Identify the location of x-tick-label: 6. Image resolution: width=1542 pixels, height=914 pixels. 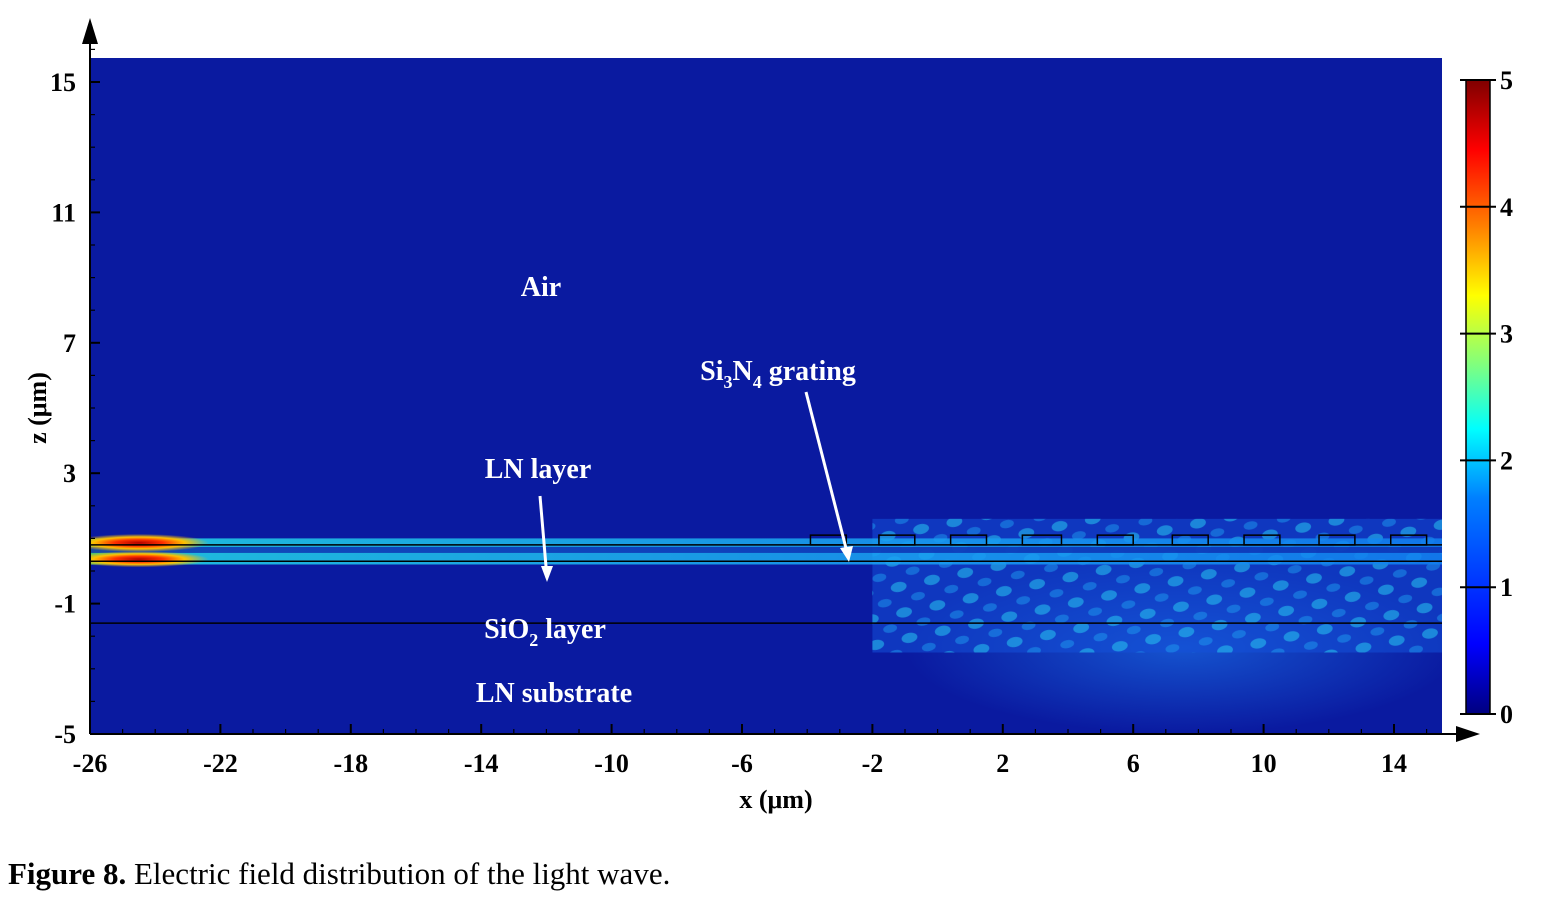
(1133, 763).